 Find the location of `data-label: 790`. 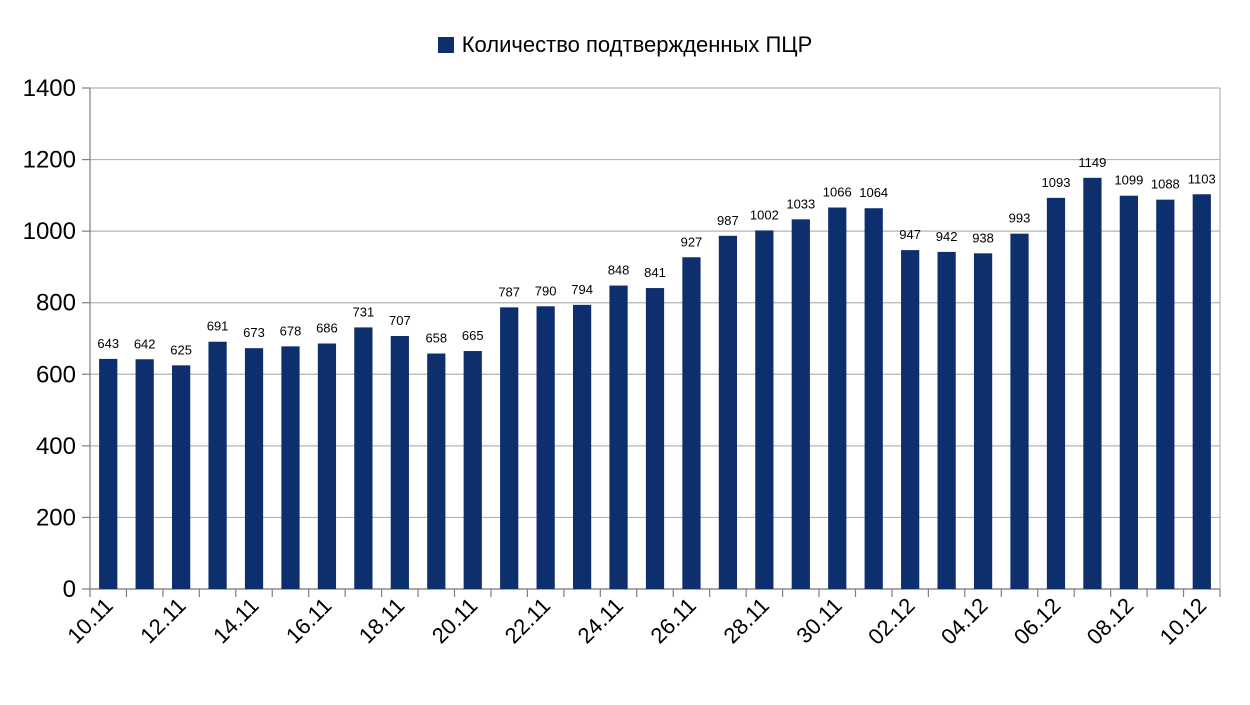

data-label: 790 is located at coordinates (546, 290).